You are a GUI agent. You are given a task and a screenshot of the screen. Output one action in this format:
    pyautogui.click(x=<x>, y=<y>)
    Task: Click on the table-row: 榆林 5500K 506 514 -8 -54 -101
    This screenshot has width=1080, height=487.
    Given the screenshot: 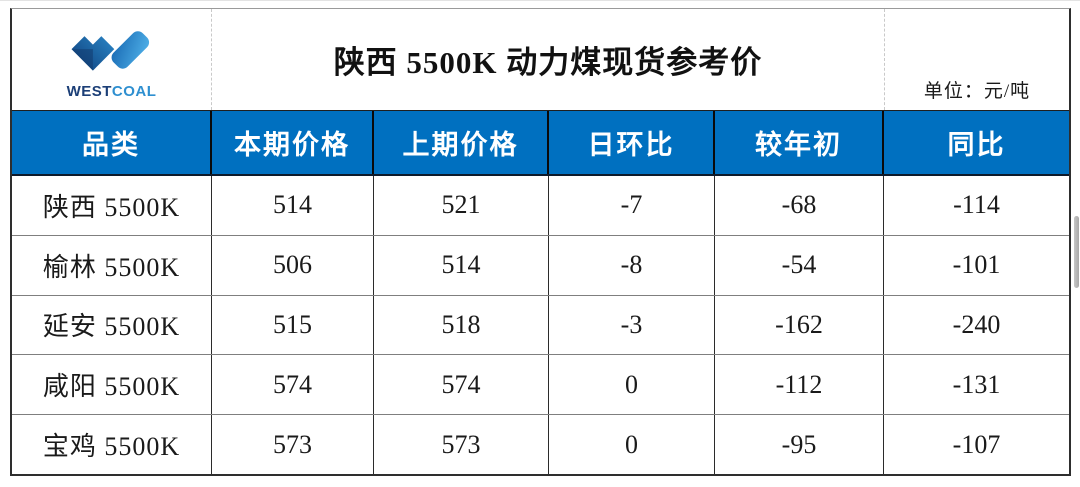 What is the action you would take?
    pyautogui.click(x=540, y=265)
    